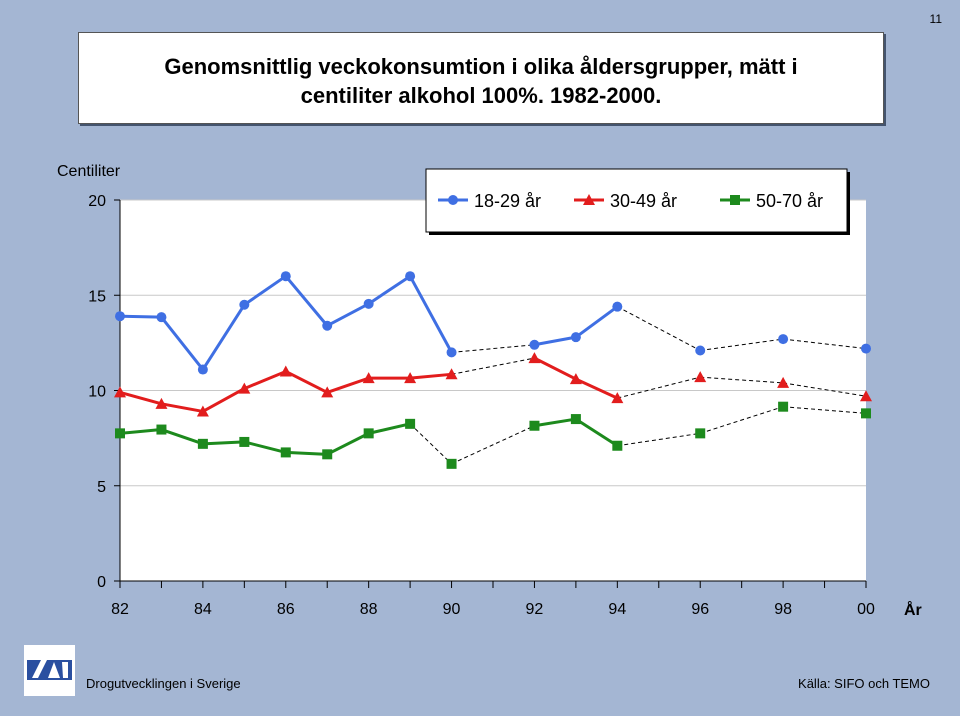  Describe the element at coordinates (659, 328) in the screenshot. I see `series-1-dashed-segment` at that location.